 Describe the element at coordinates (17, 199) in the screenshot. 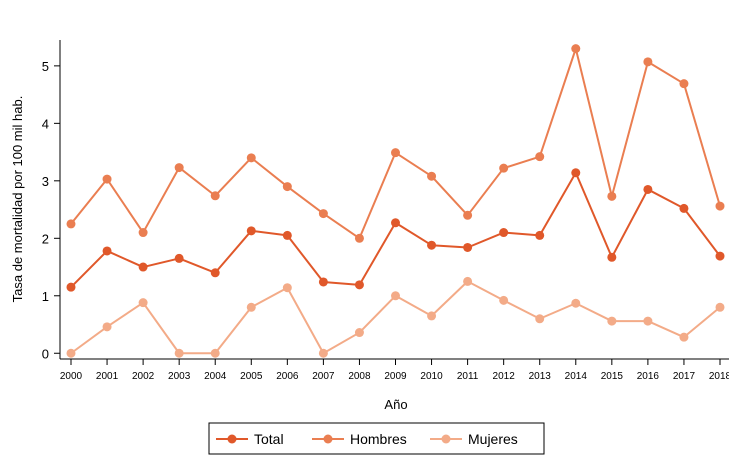

I see `y-axis-title: Tasa de mortalidad por 100 mil hab.` at that location.